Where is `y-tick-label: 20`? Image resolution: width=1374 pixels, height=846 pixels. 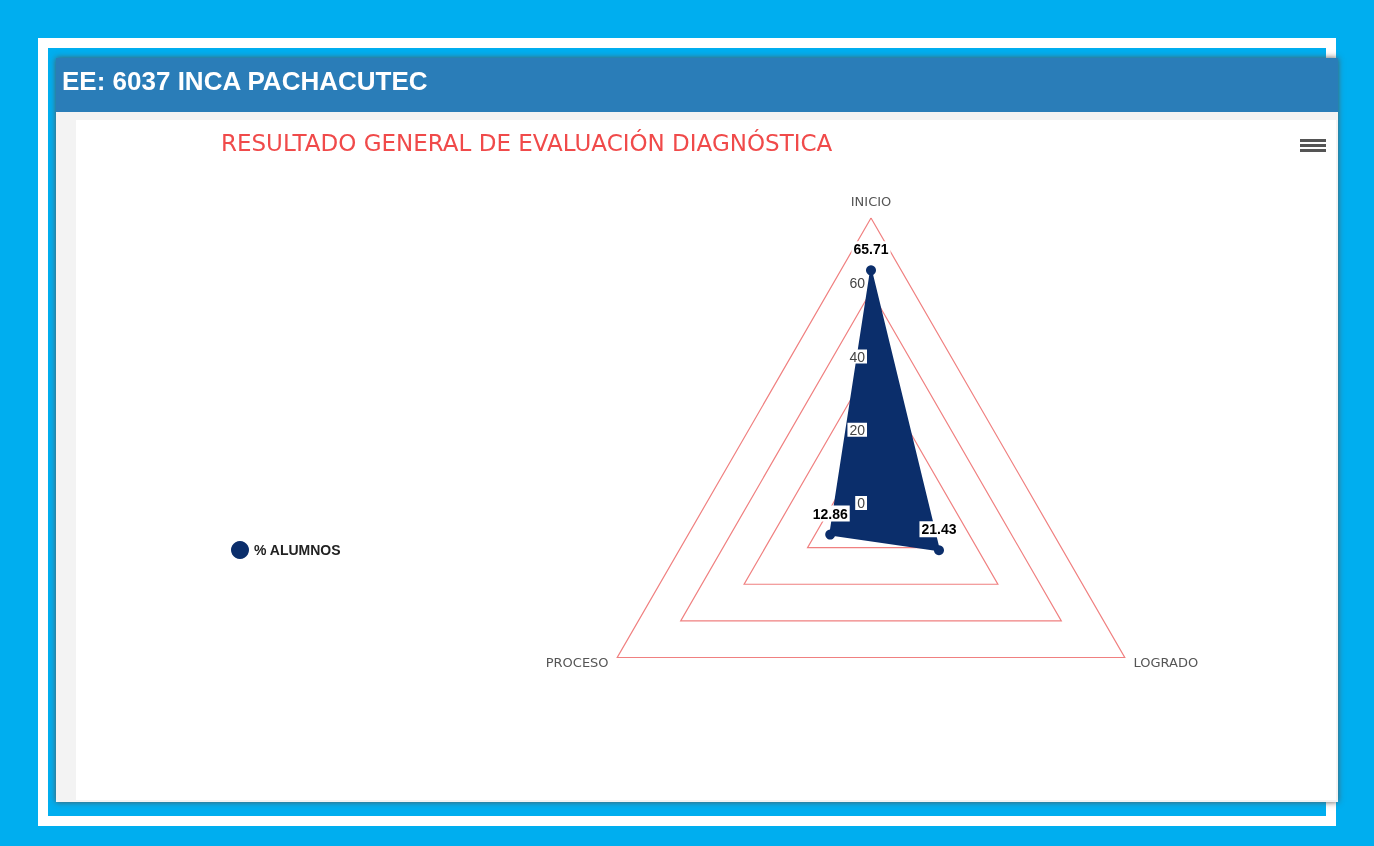 y-tick-label: 20 is located at coordinates (857, 429).